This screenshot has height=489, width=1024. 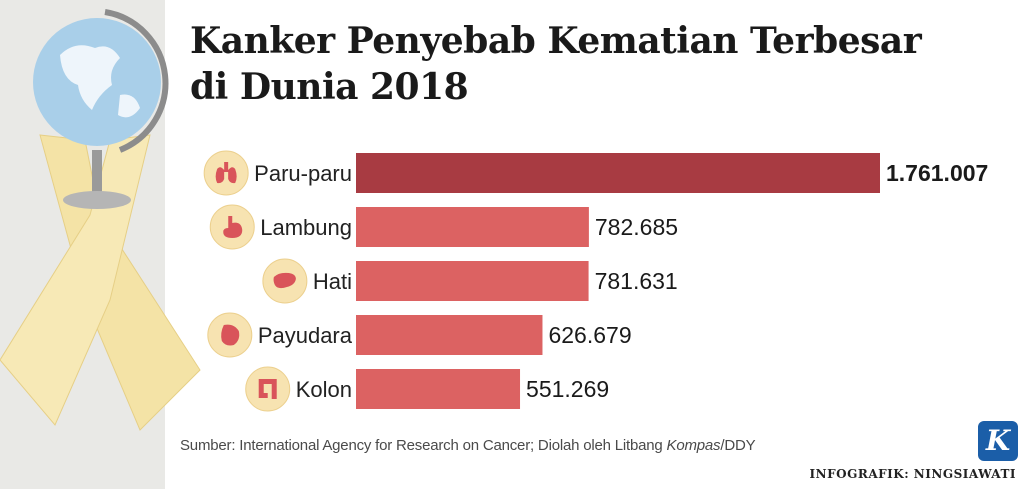 I want to click on bar-kolon, so click(x=438, y=389).